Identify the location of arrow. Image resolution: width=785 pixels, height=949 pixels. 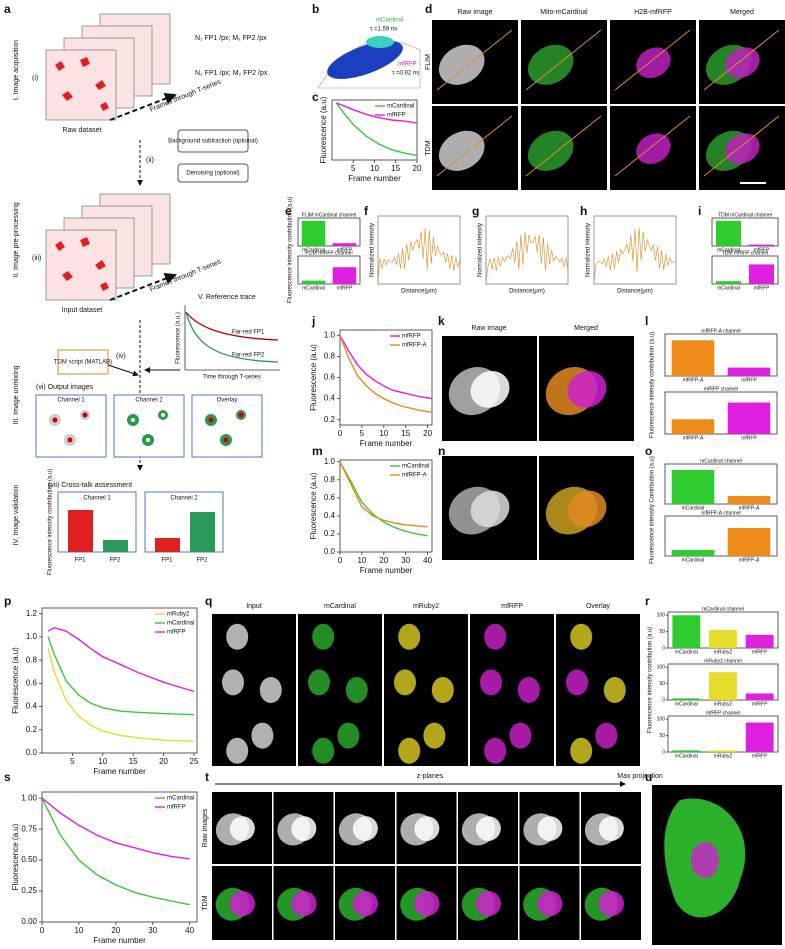
(123, 370).